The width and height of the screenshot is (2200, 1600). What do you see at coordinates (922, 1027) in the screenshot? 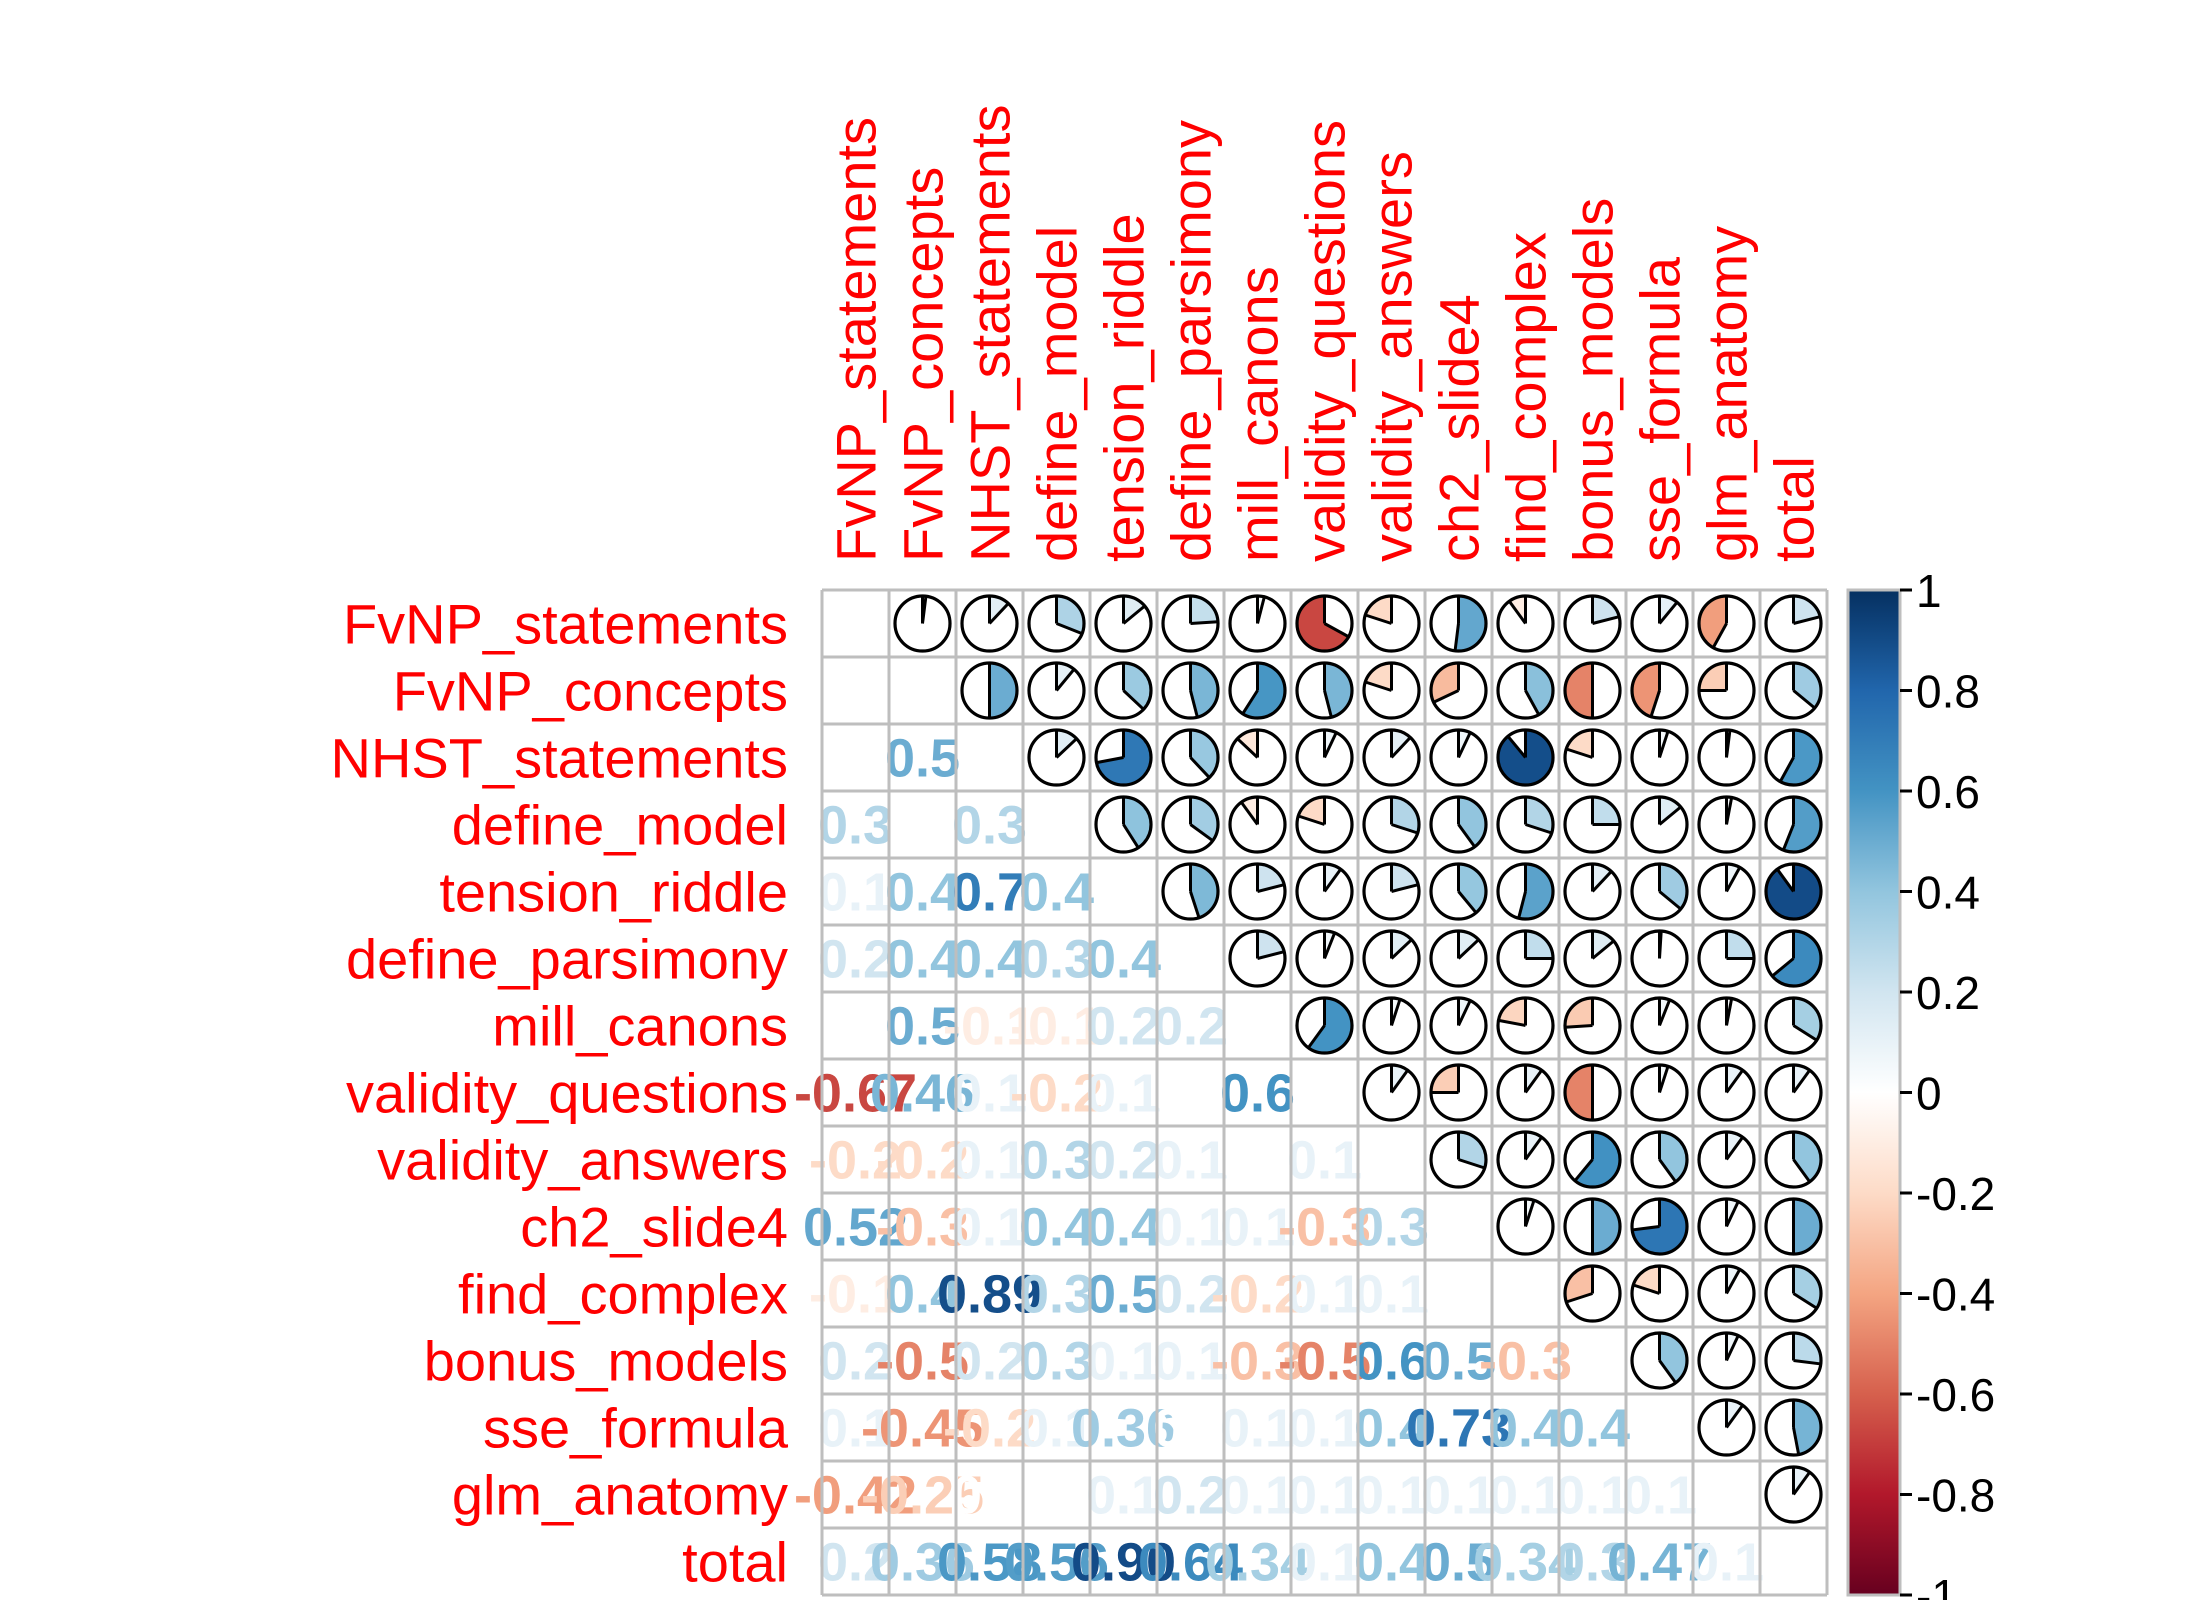
I see `corr-number-label: 0.5` at bounding box center [922, 1027].